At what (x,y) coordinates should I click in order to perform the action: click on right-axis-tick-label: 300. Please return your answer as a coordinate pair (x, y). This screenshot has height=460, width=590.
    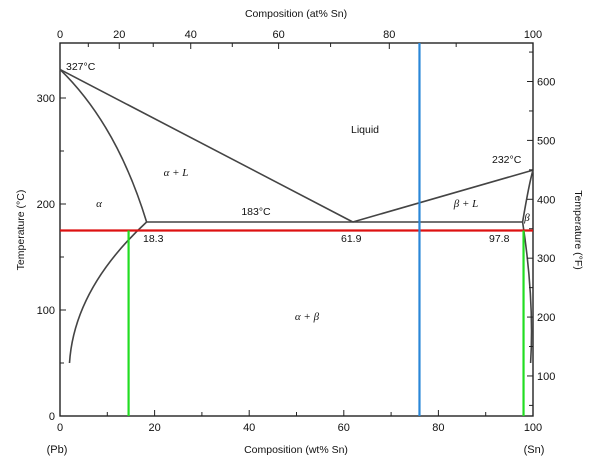
    Looking at the image, I should click on (546, 259).